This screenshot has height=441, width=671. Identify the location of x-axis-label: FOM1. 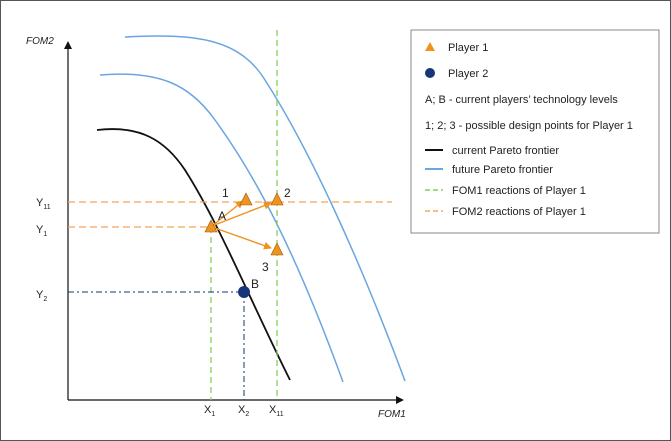
(392, 414).